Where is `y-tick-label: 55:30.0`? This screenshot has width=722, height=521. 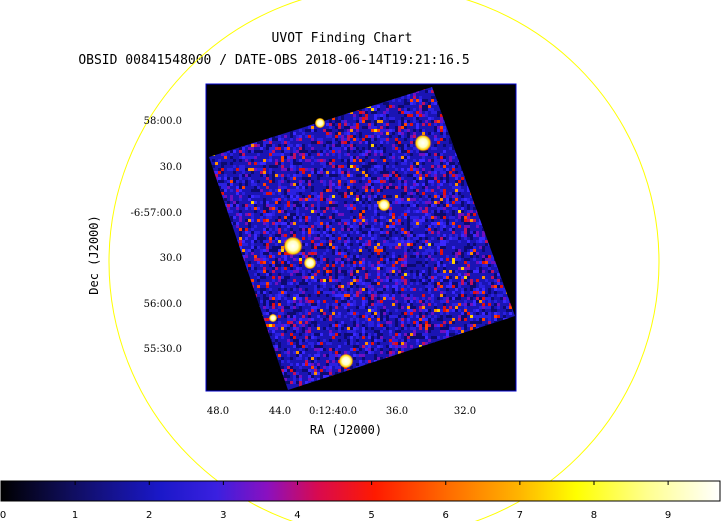 y-tick-label: 55:30.0 is located at coordinates (163, 349).